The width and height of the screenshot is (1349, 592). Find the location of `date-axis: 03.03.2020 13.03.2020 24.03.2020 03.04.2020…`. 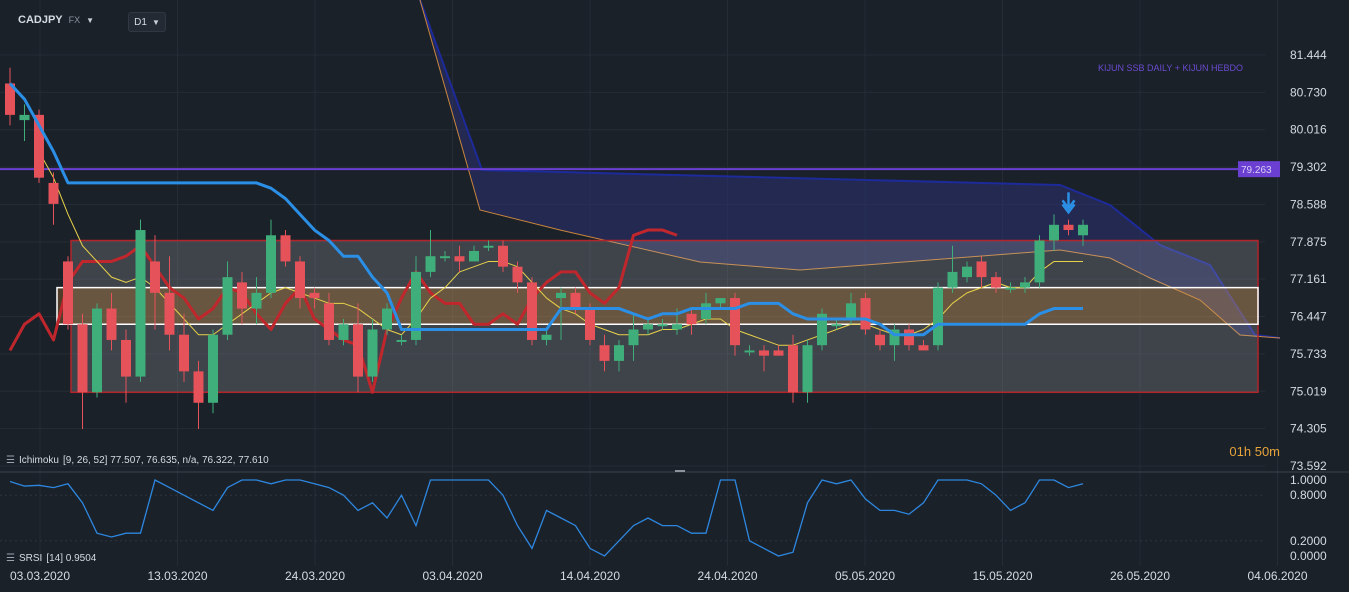

date-axis: 03.03.2020 13.03.2020 24.03.2020 03.04.2020… is located at coordinates (659, 576).